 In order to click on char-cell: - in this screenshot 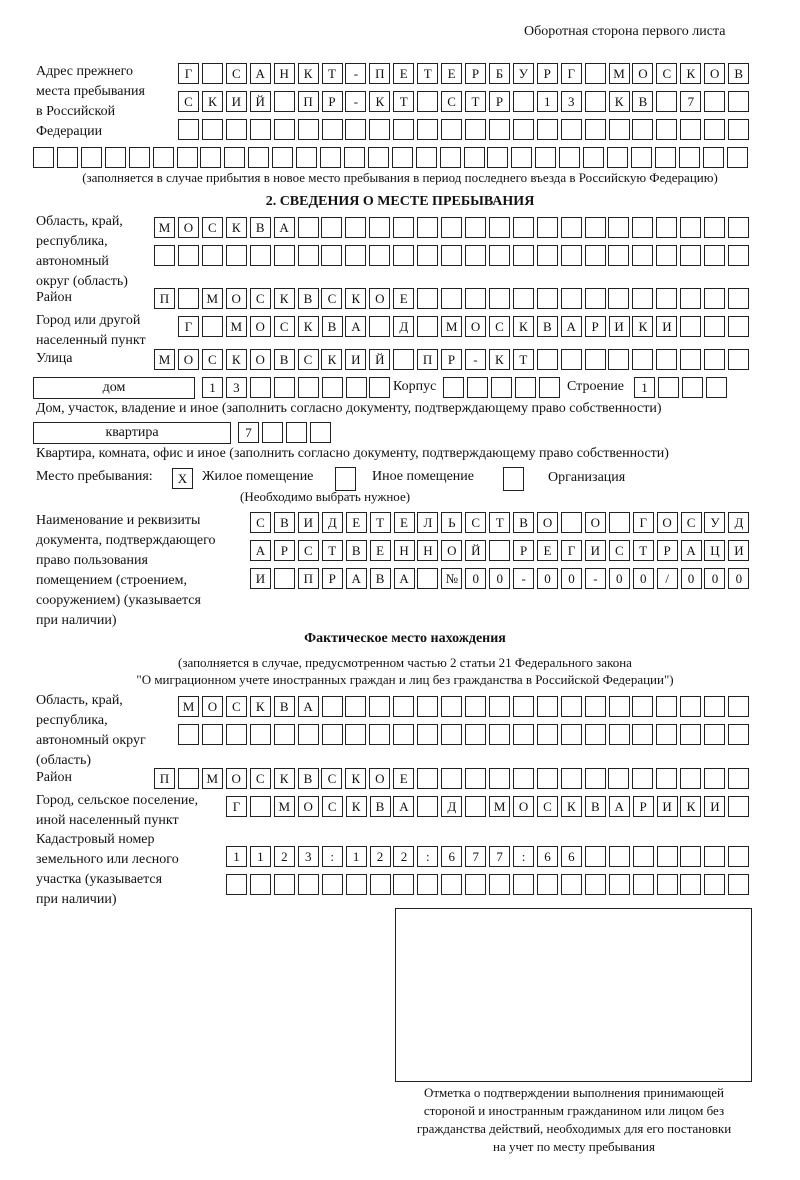, I will do `click(595, 578)`.